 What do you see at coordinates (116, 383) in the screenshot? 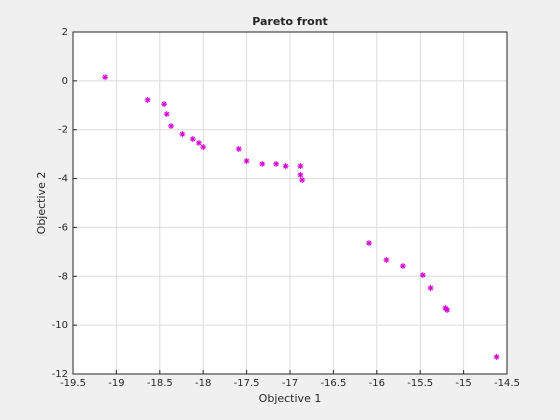
I see `x-tick-label: -19` at bounding box center [116, 383].